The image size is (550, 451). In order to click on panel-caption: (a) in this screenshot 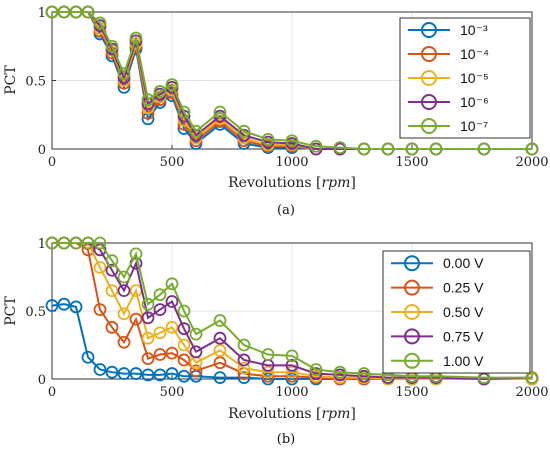, I will do `click(286, 210)`.